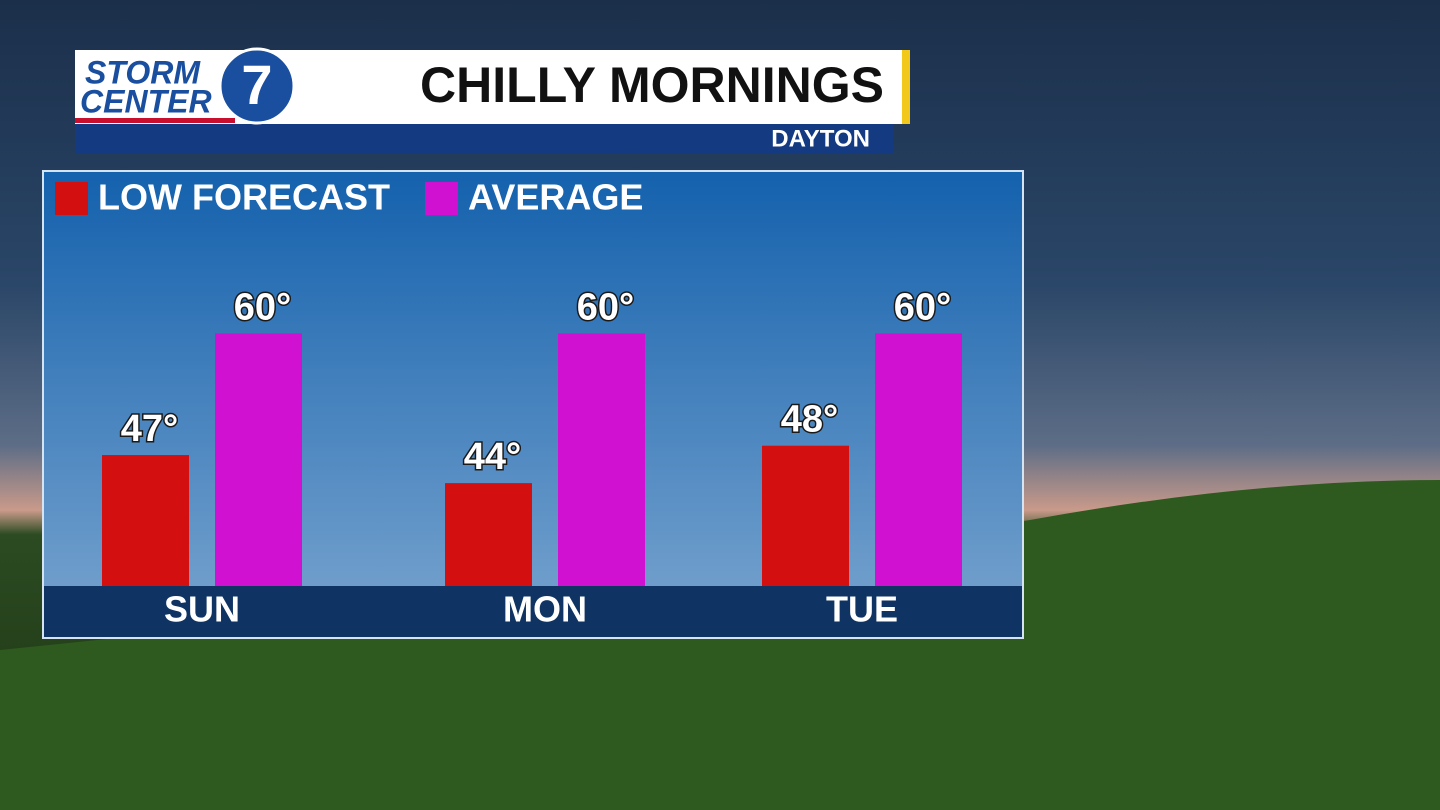 This screenshot has height=810, width=1440. What do you see at coordinates (545, 609) in the screenshot?
I see `x-tick-label: MON` at bounding box center [545, 609].